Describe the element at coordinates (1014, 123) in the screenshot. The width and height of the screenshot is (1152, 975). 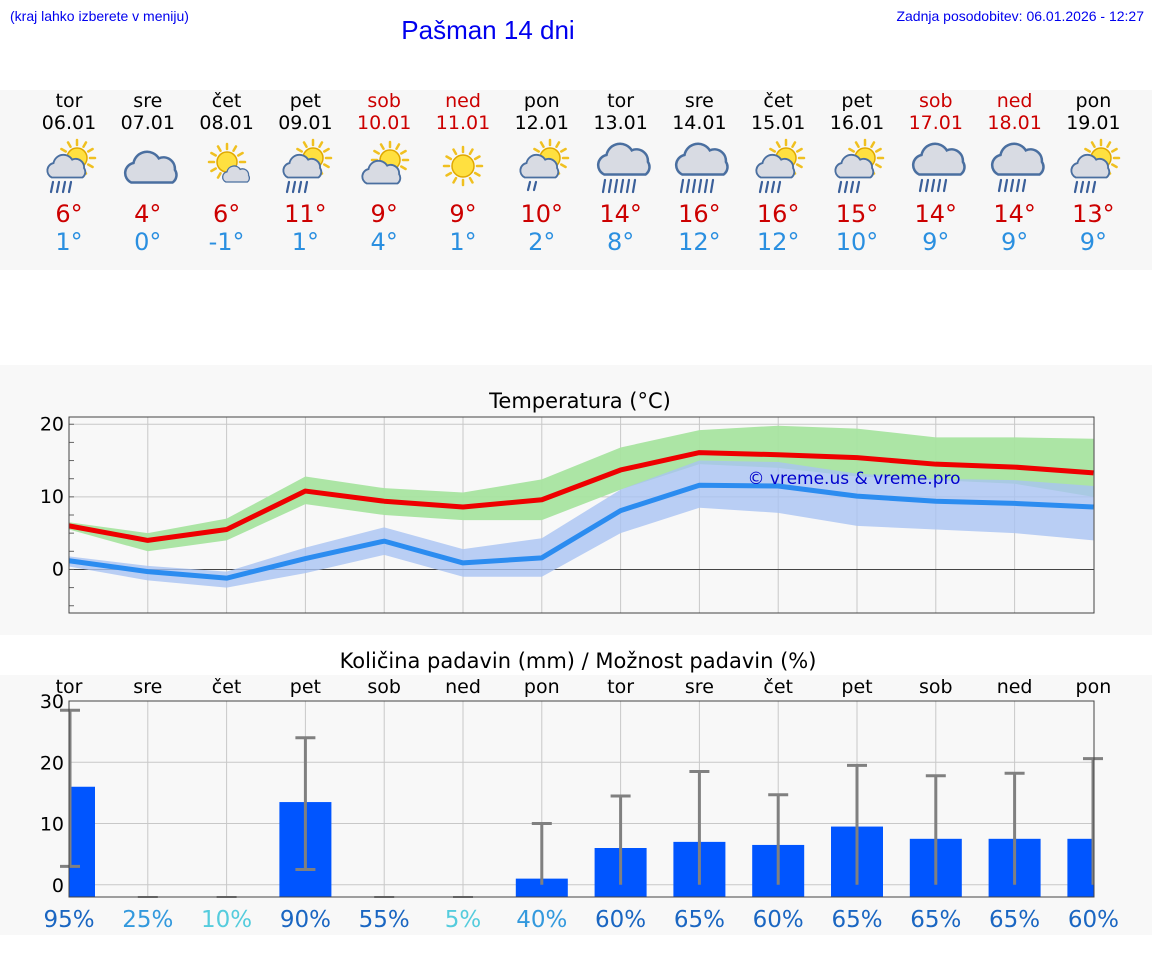
I see `day-date: 18.01` at that location.